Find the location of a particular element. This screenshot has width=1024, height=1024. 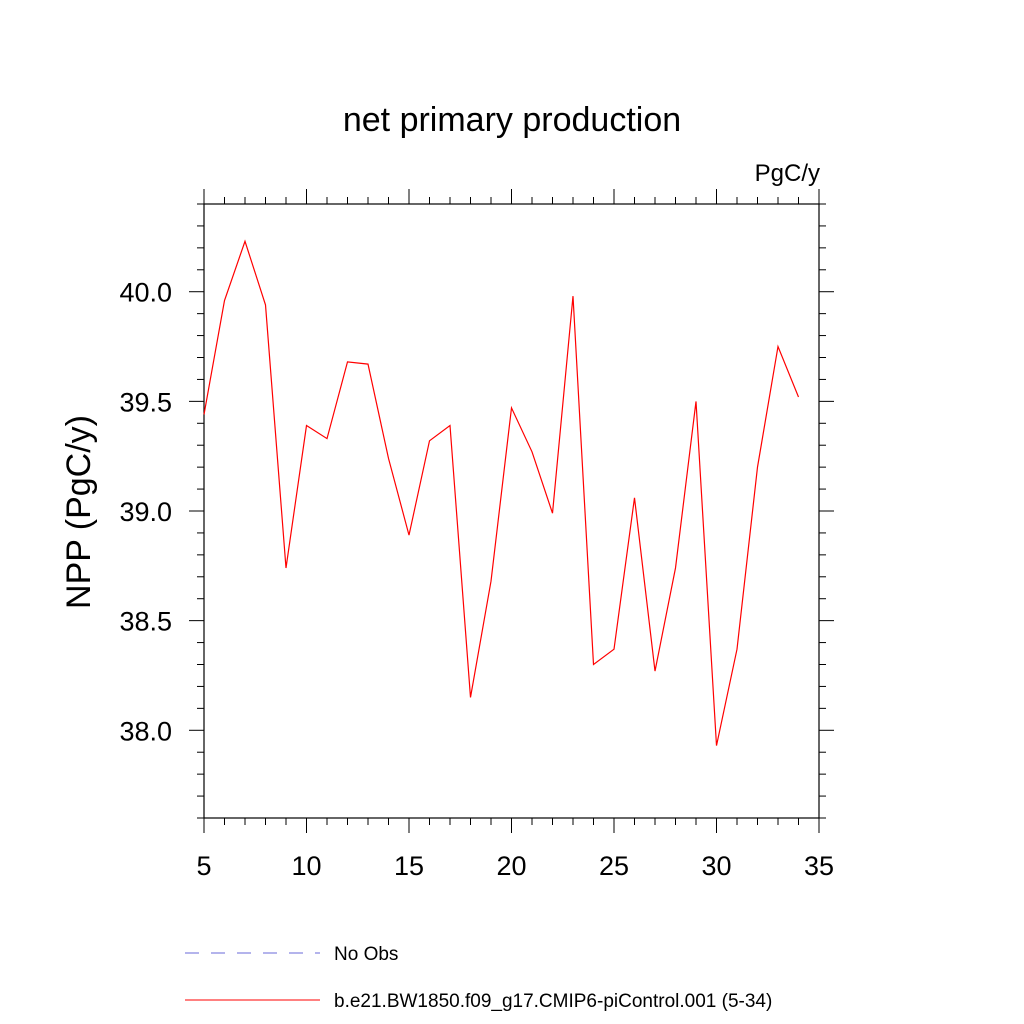

y-tick-label: 38.0 is located at coordinates (145, 731).